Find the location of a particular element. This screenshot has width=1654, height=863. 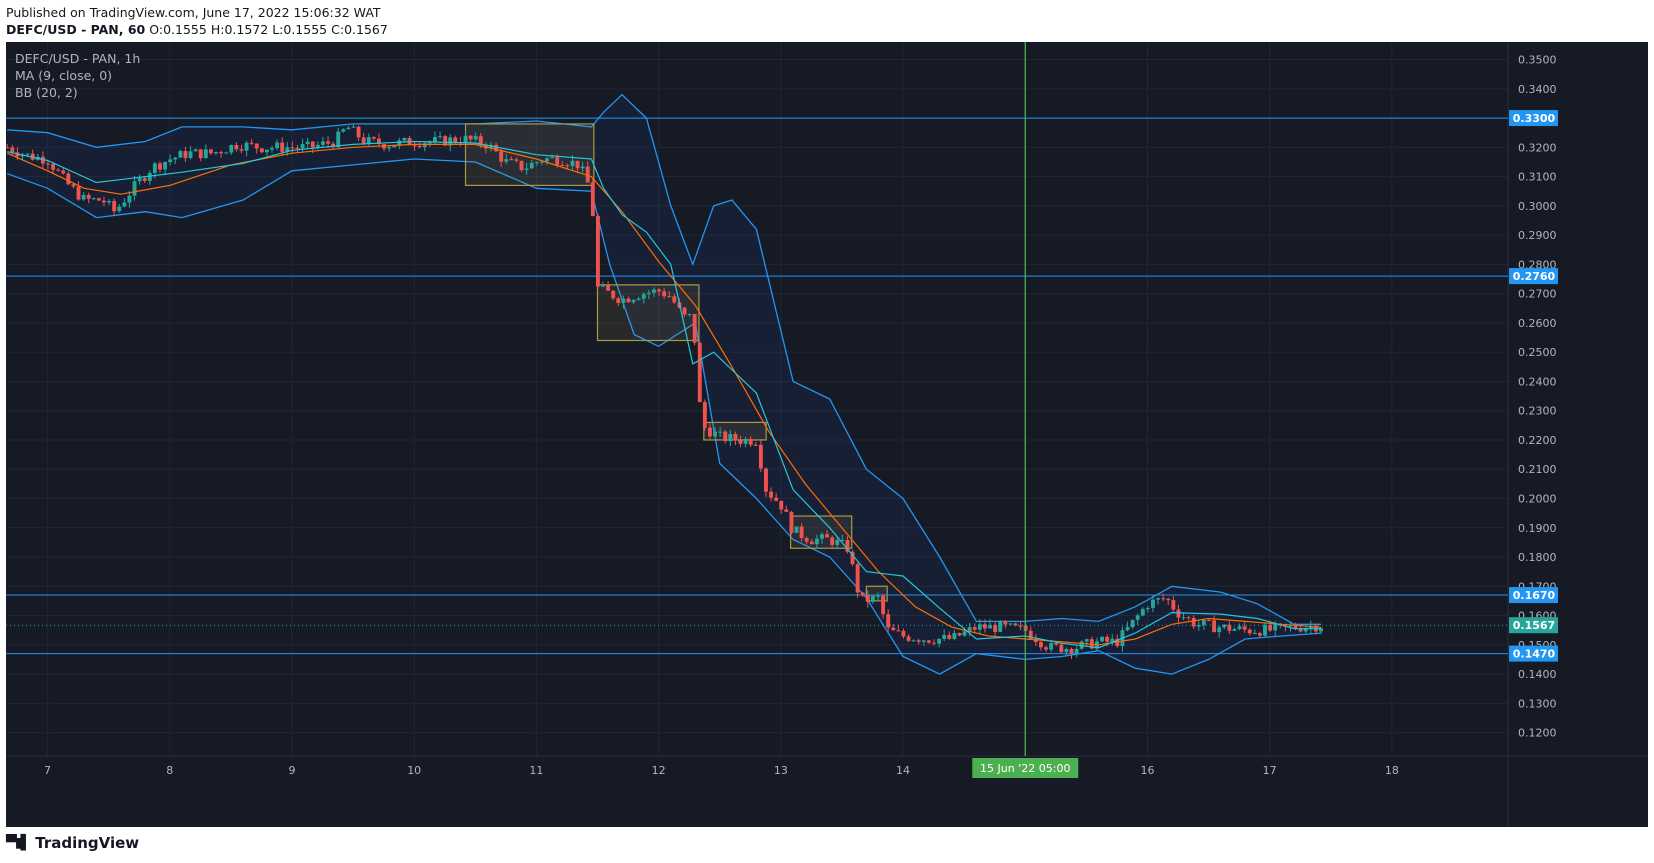

y-tick-label: 0.3100 is located at coordinates (1537, 177).